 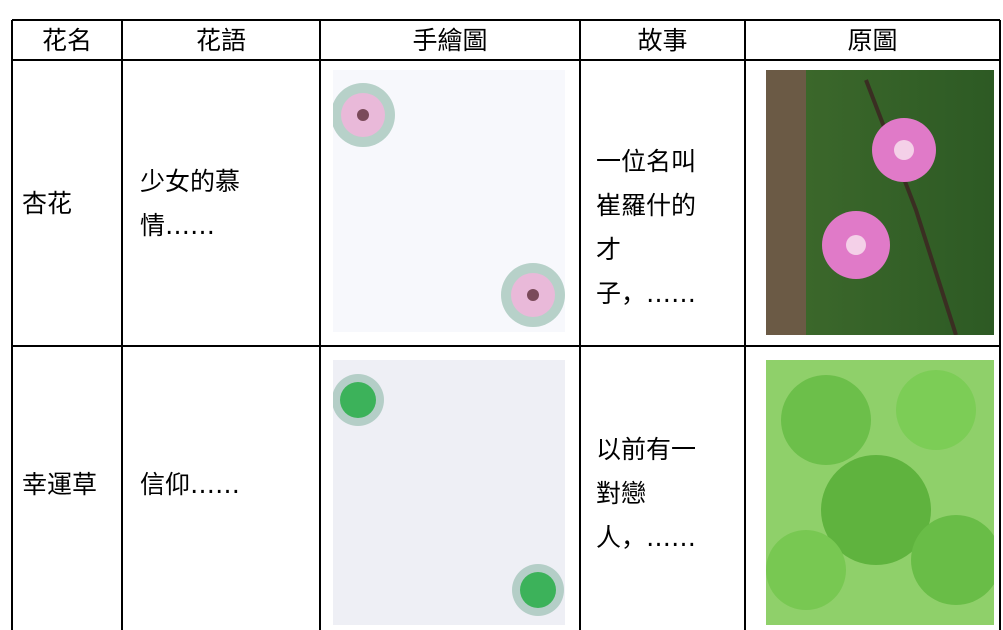 What do you see at coordinates (47, 203) in the screenshot?
I see `flower-name: 杏花` at bounding box center [47, 203].